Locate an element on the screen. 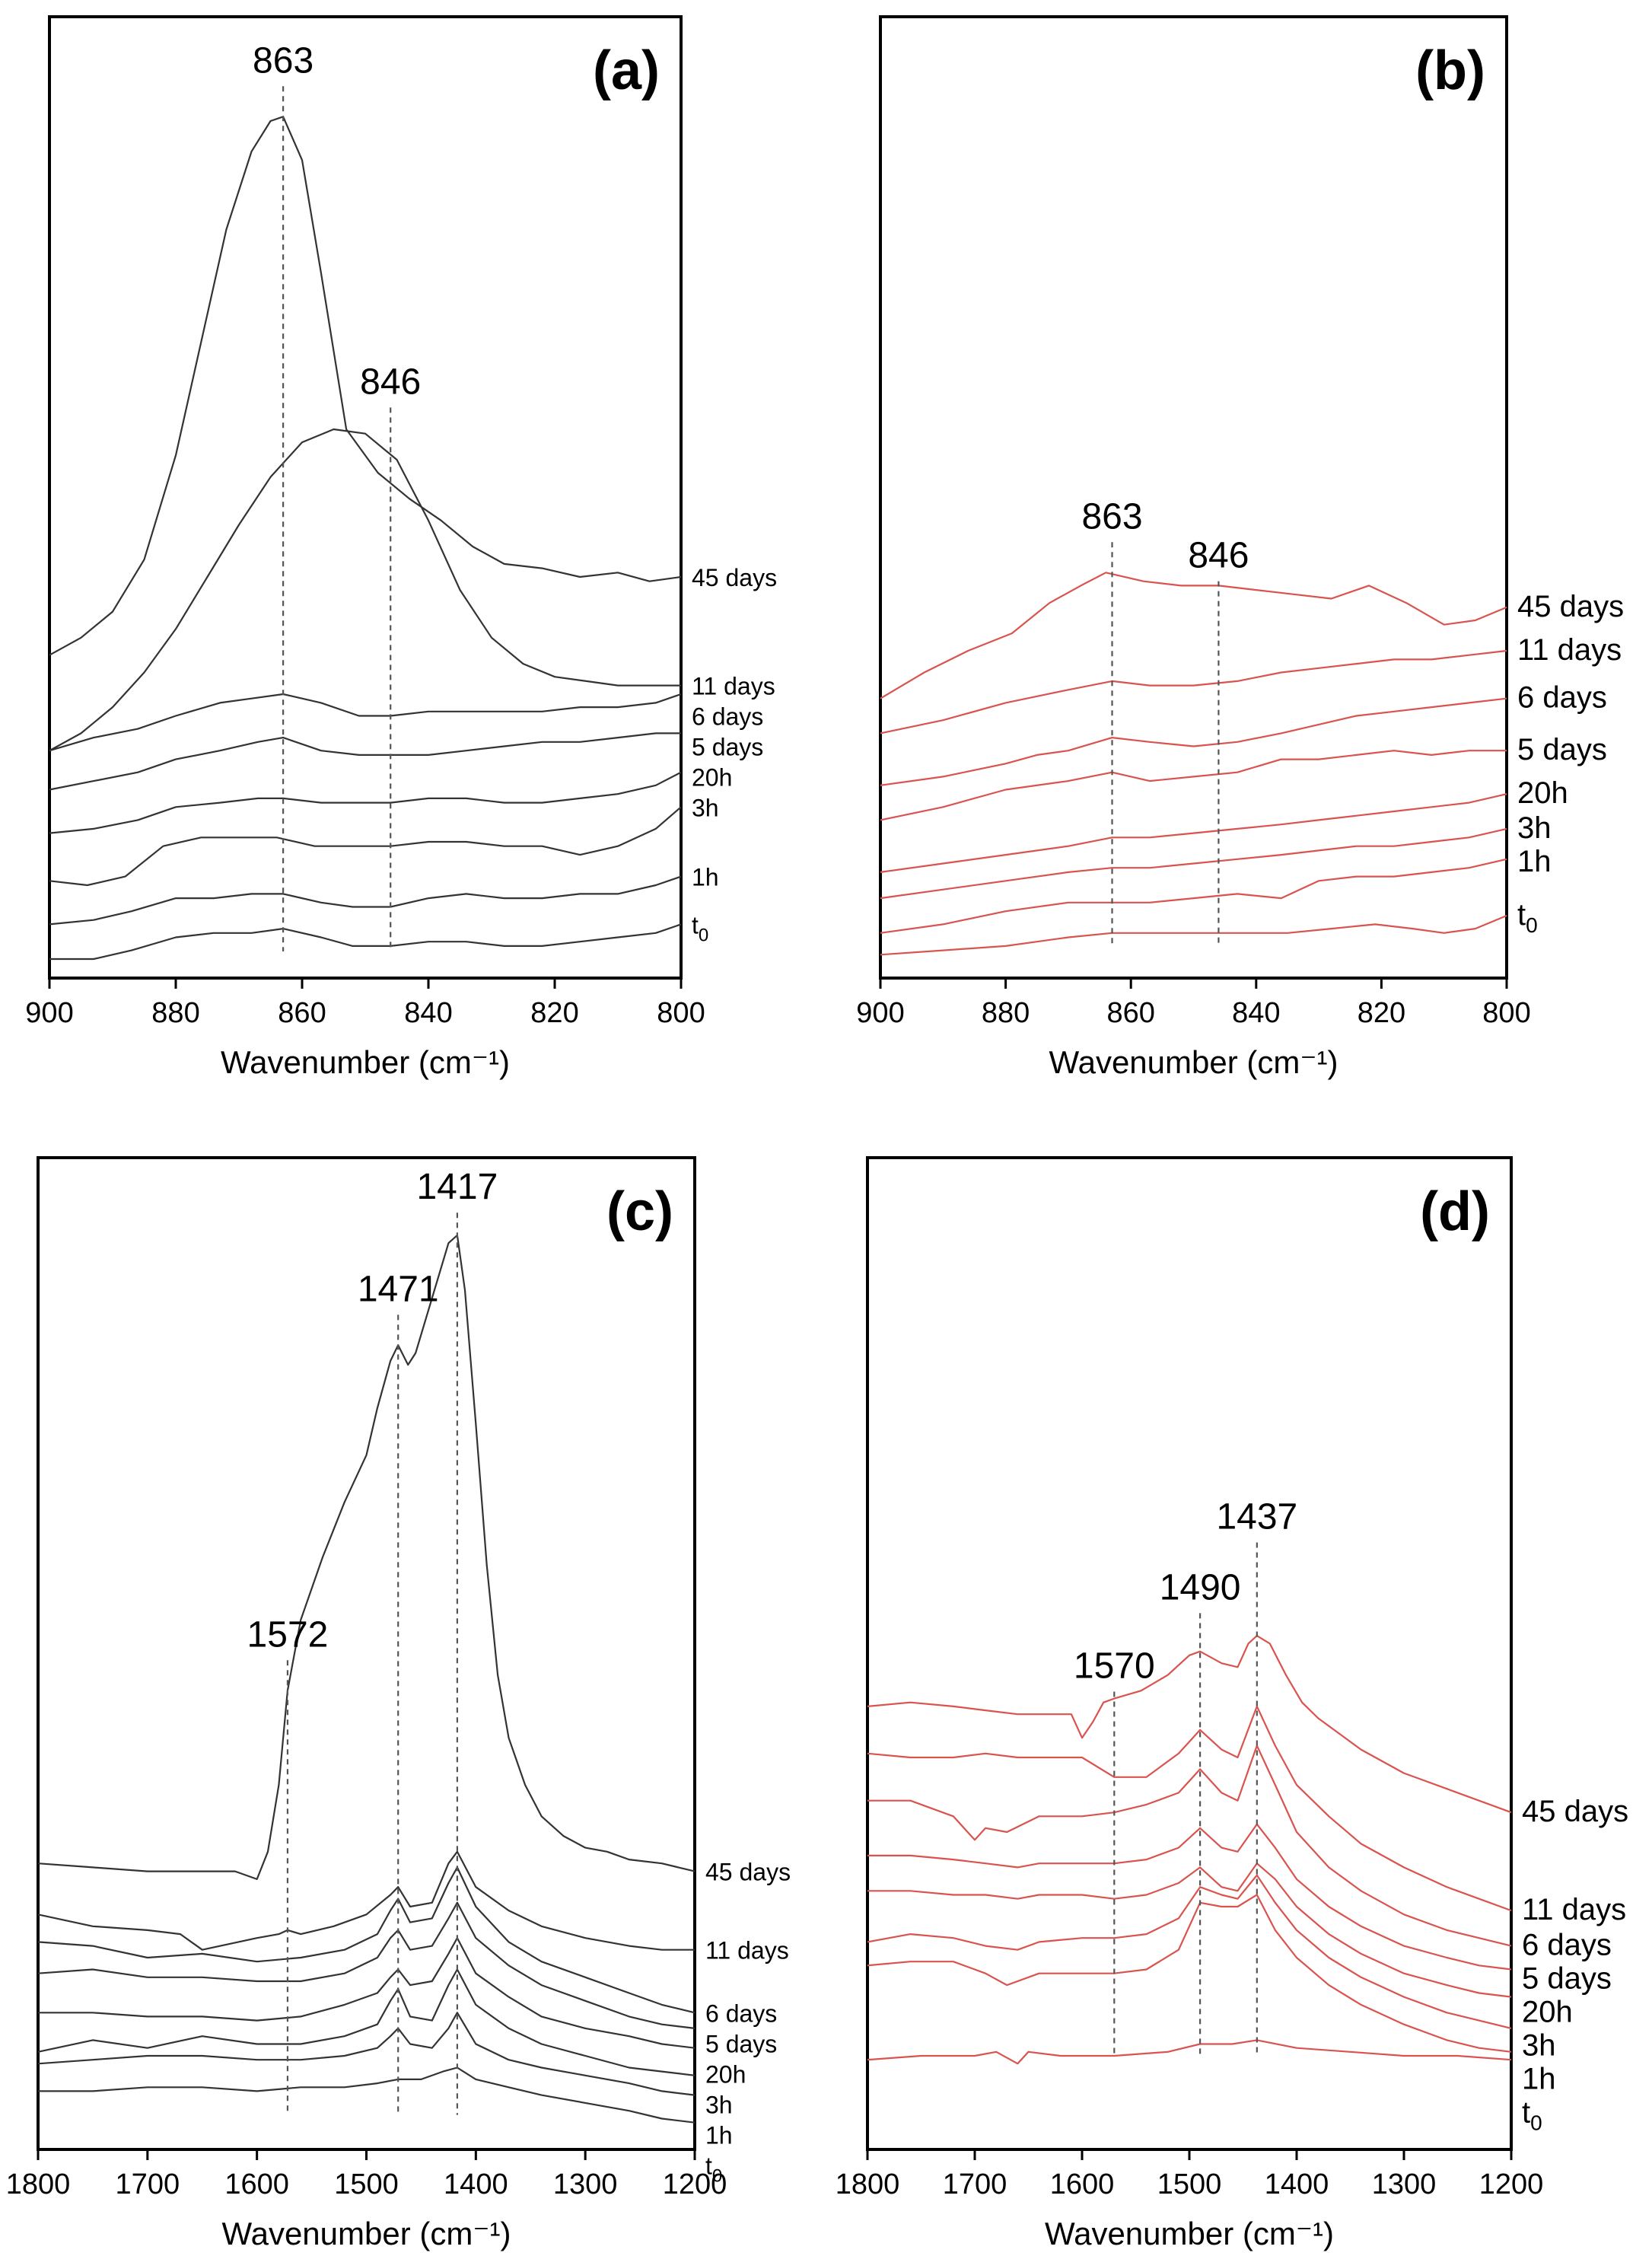  panel-a-series-11-days is located at coordinates (365, 590).